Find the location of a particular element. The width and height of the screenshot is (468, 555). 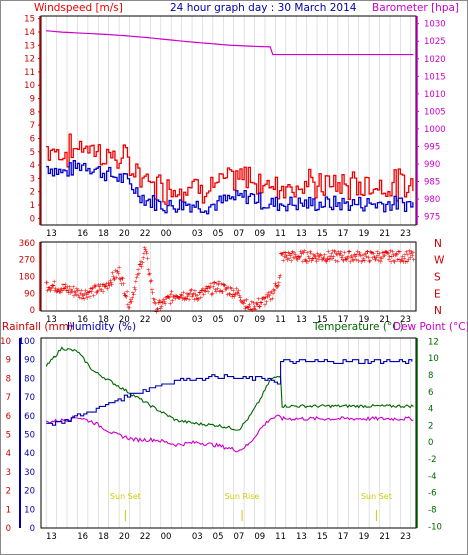

x-tick-label: 18 is located at coordinates (103, 320).